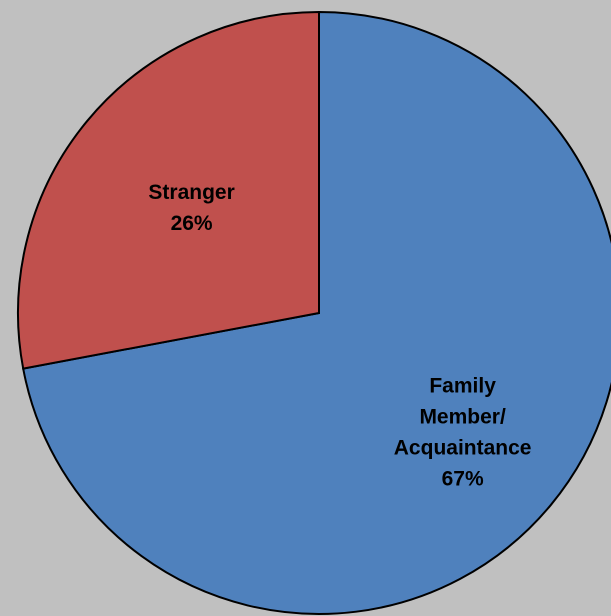  What do you see at coordinates (462, 386) in the screenshot?
I see `slice-category-label: Family` at bounding box center [462, 386].